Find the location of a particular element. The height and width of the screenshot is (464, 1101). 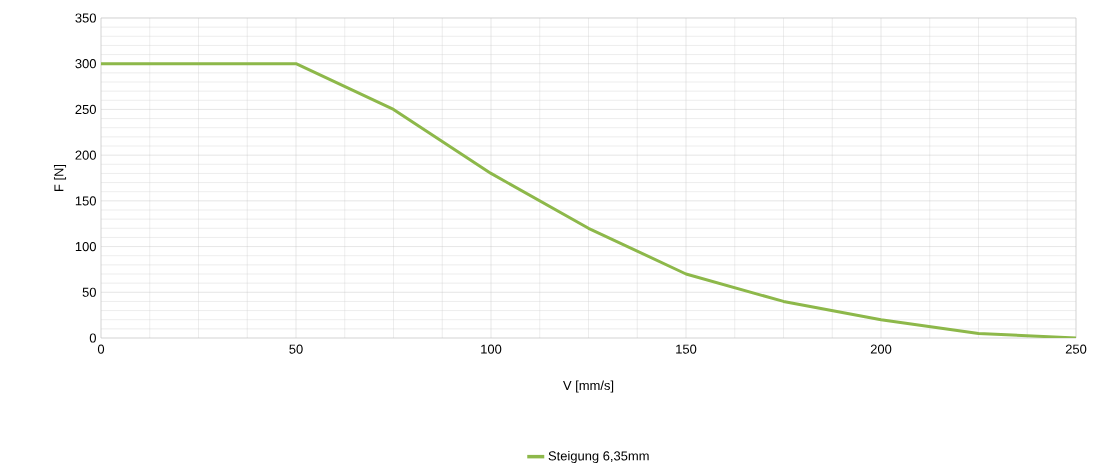

y-tick-label: 50 is located at coordinates (89, 292).